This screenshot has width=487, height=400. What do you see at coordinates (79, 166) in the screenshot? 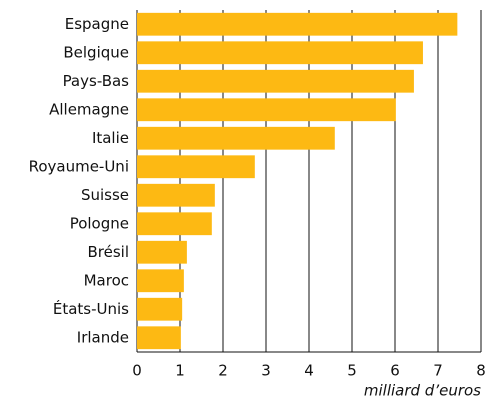
I see `y-tick-label: Royaume-Uni` at bounding box center [79, 166].